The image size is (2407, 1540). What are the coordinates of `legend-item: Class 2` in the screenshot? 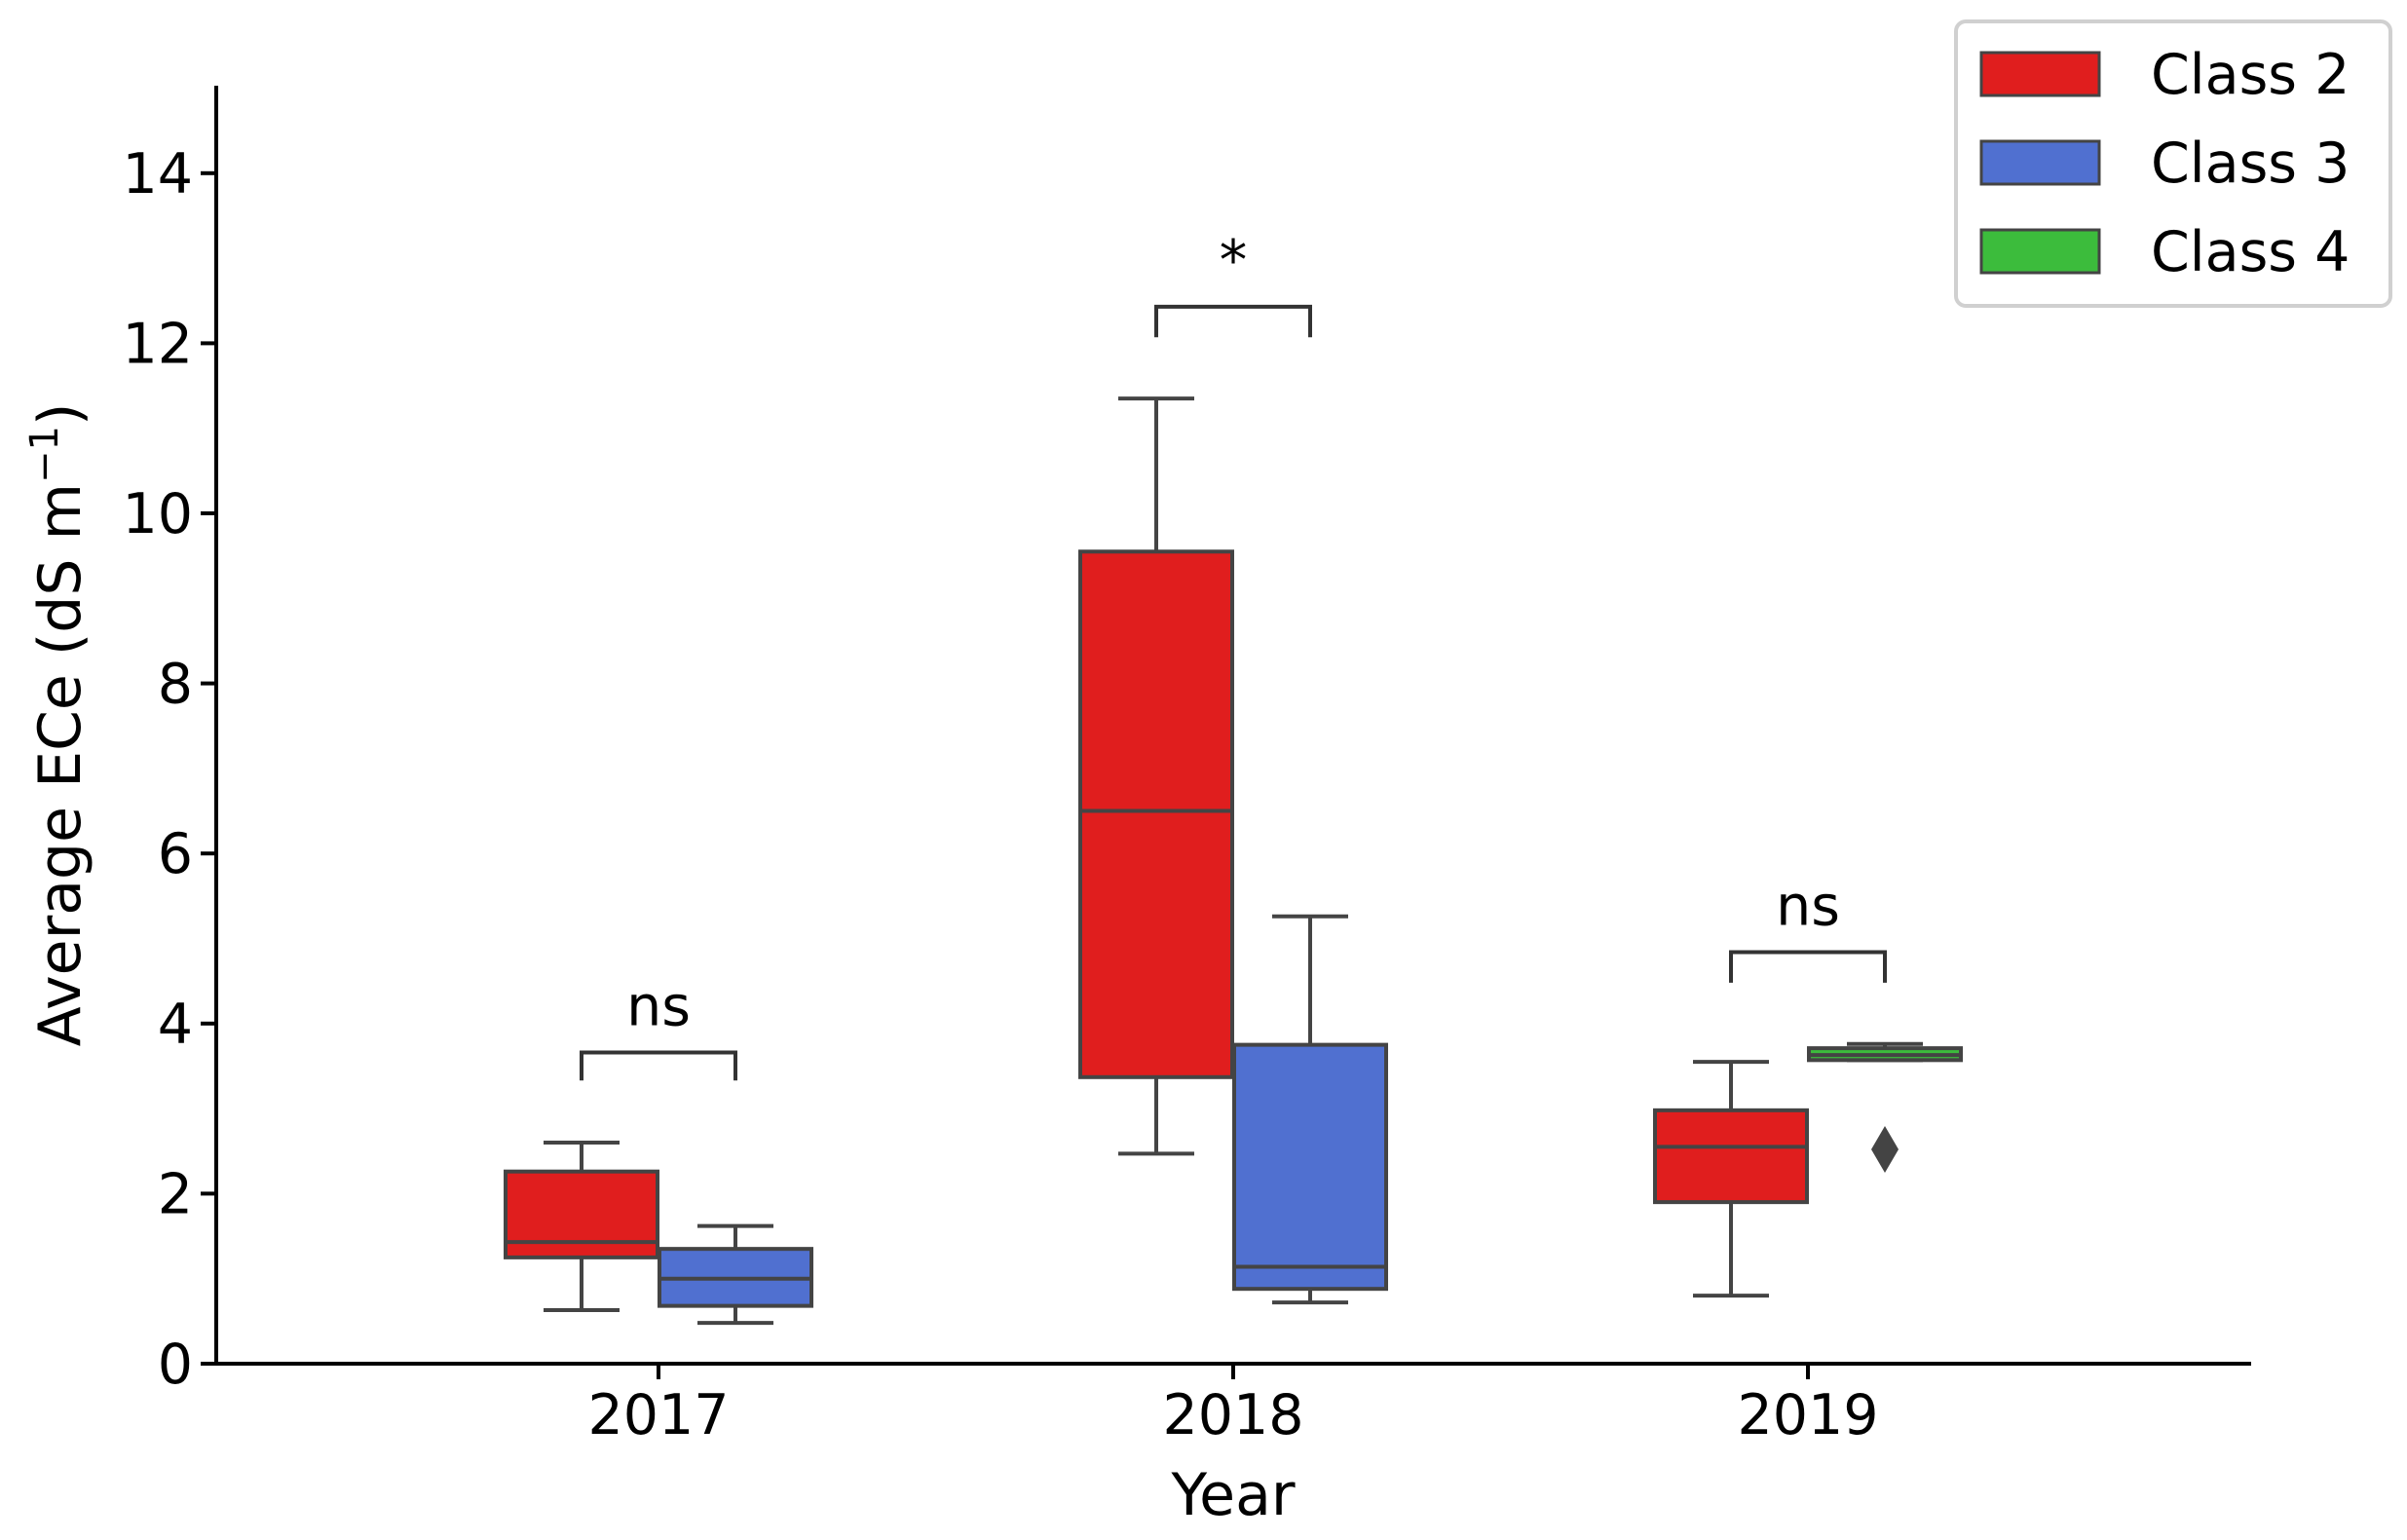 It's located at (2165, 75).